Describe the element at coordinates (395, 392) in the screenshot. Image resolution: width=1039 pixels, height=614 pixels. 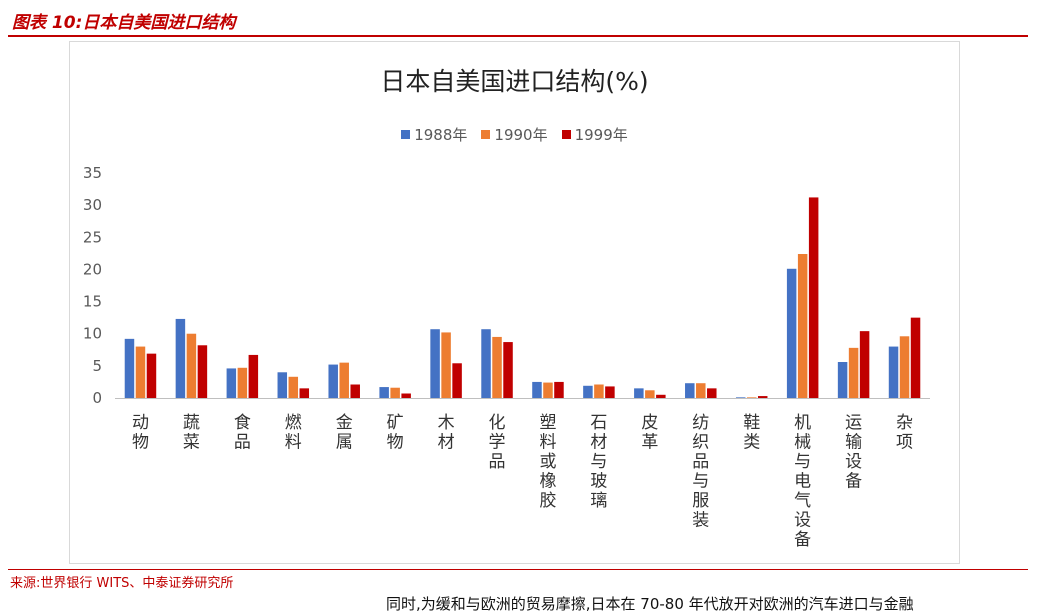
I see `bar-1990年-矿物` at that location.